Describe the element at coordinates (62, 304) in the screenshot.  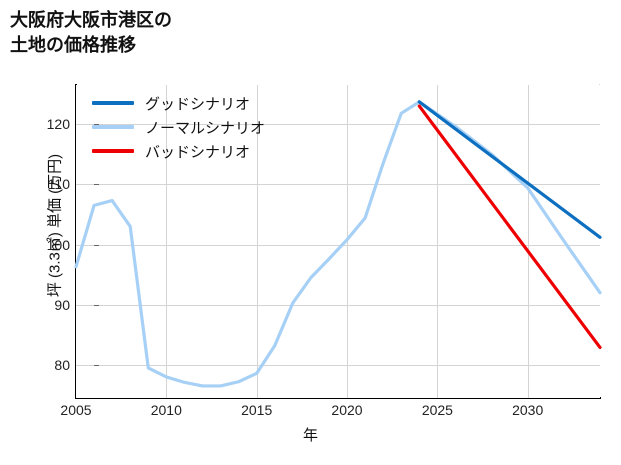
I see `y-tick-label: 90` at that location.